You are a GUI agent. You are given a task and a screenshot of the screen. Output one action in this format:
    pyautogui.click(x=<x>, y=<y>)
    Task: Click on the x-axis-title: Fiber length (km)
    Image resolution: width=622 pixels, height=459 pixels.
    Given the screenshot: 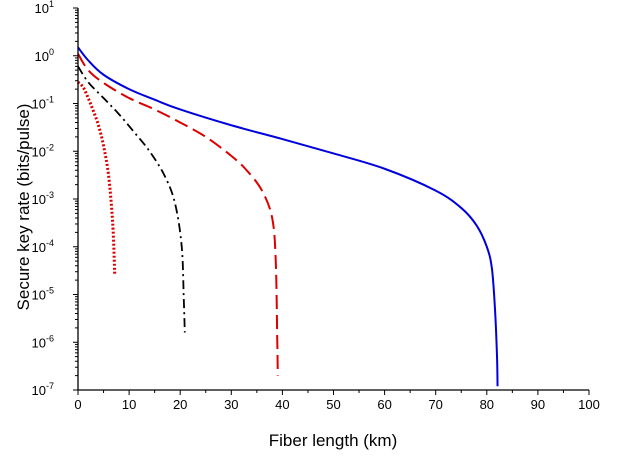 What is the action you would take?
    pyautogui.click(x=333, y=440)
    